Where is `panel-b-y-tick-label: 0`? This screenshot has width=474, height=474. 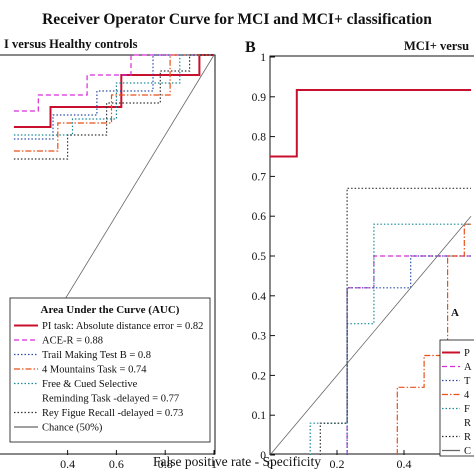 panel-b-y-tick-label: 0 is located at coordinates (263, 456).